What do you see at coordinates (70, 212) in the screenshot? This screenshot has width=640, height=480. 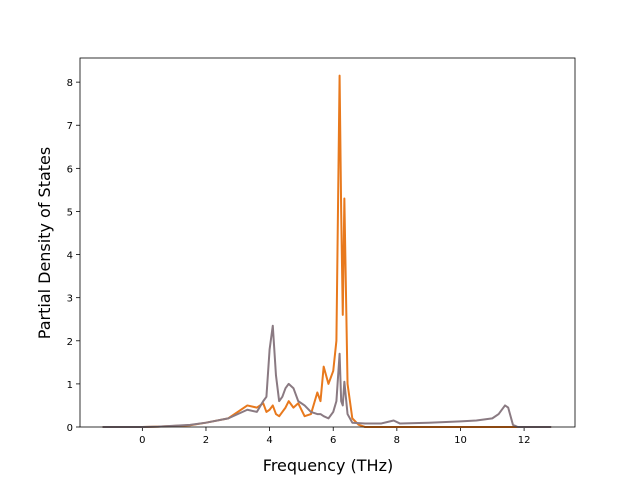 I see `y-tick-label: 5` at bounding box center [70, 212].